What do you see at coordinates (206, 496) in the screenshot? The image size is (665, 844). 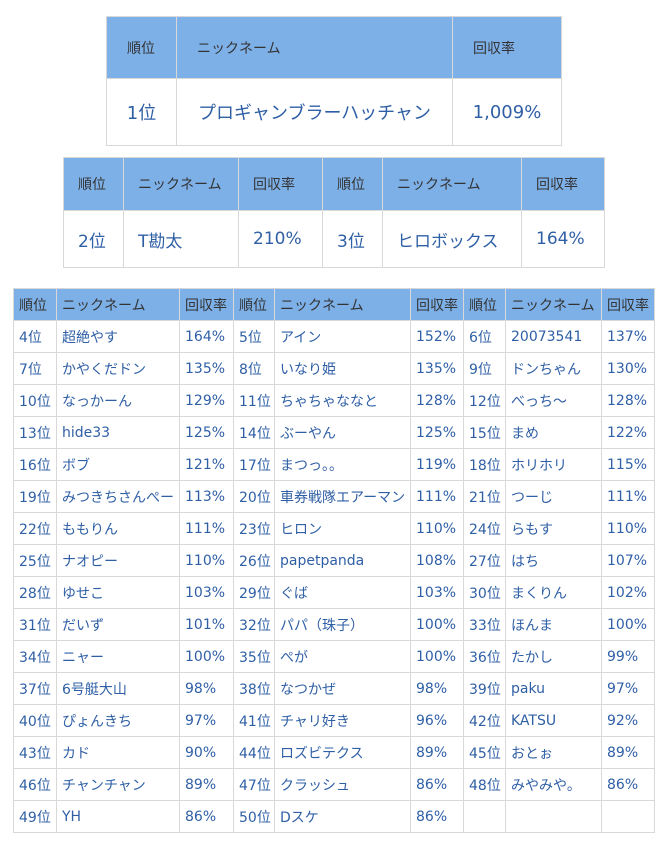 I see `rate-cell: 113%` at bounding box center [206, 496].